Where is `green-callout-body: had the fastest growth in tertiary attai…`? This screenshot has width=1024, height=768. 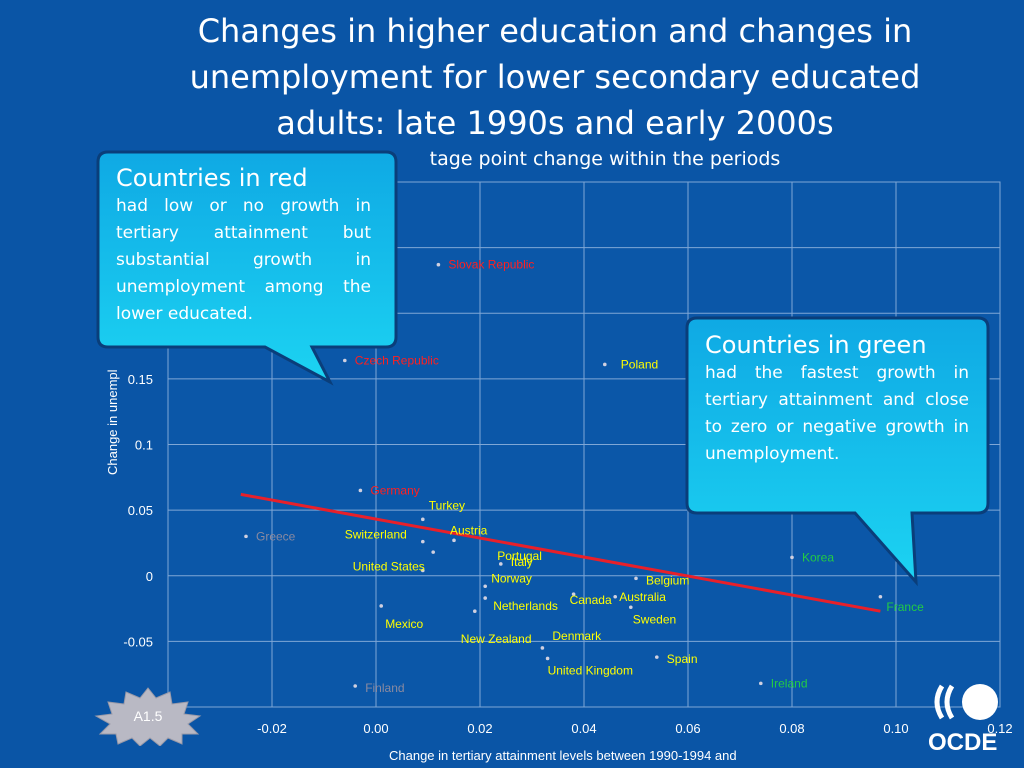 green-callout-body: had the fastest growth in tertiary attai… is located at coordinates (837, 413).